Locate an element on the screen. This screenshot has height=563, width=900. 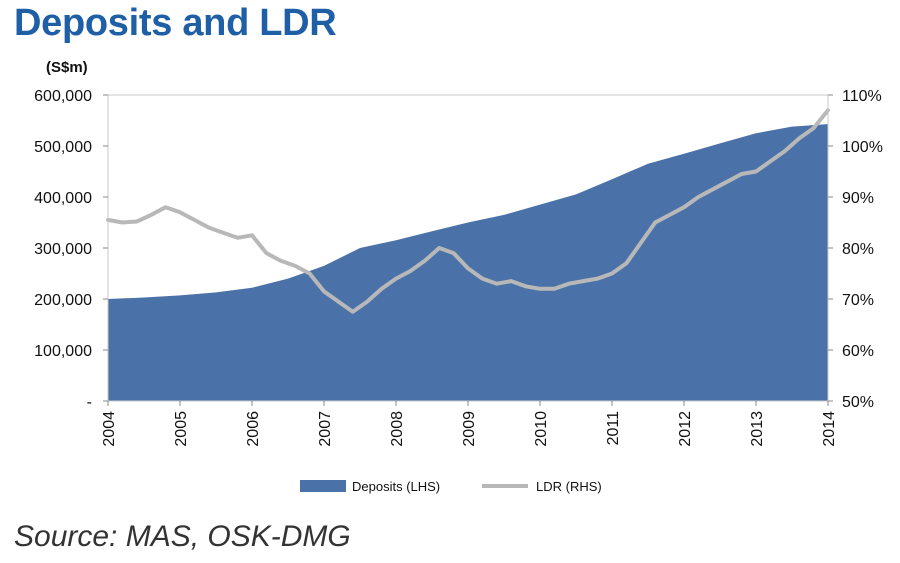
y-left-tick-label: 200,000 is located at coordinates (63, 300).